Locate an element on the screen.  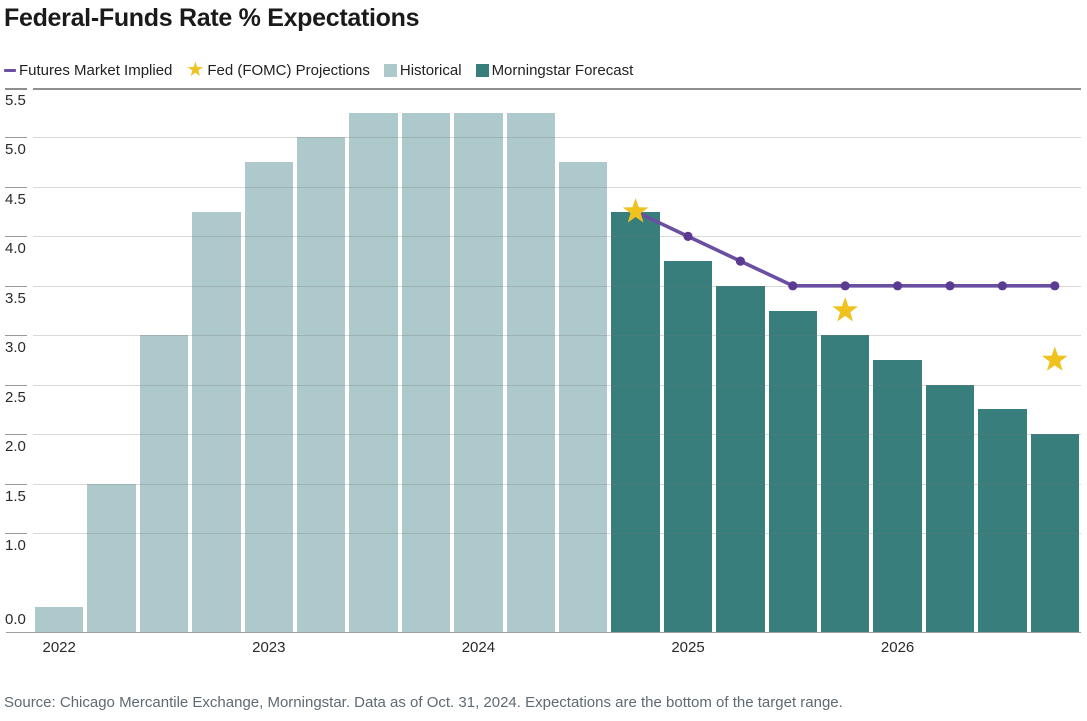
bar-2026-q1 is located at coordinates (897, 496).